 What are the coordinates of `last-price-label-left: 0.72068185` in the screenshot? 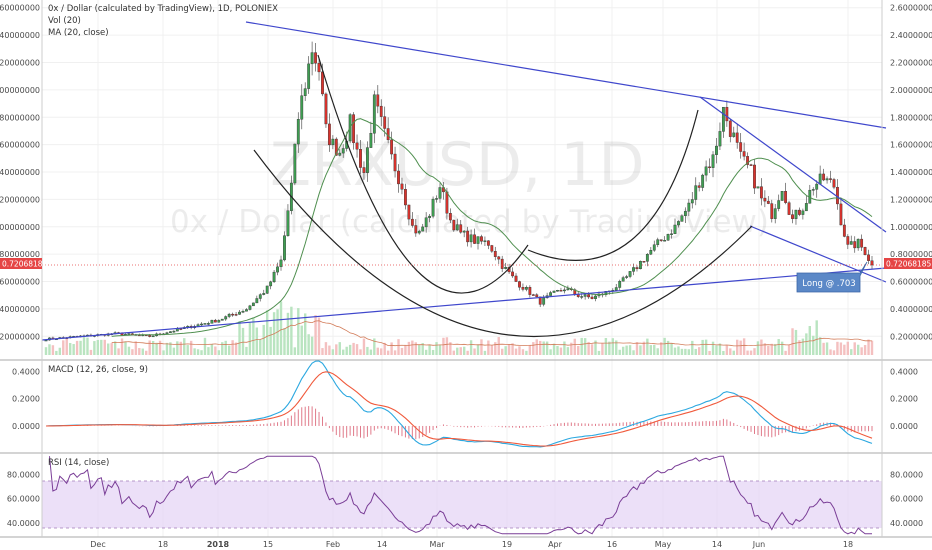 It's located at (25, 264).